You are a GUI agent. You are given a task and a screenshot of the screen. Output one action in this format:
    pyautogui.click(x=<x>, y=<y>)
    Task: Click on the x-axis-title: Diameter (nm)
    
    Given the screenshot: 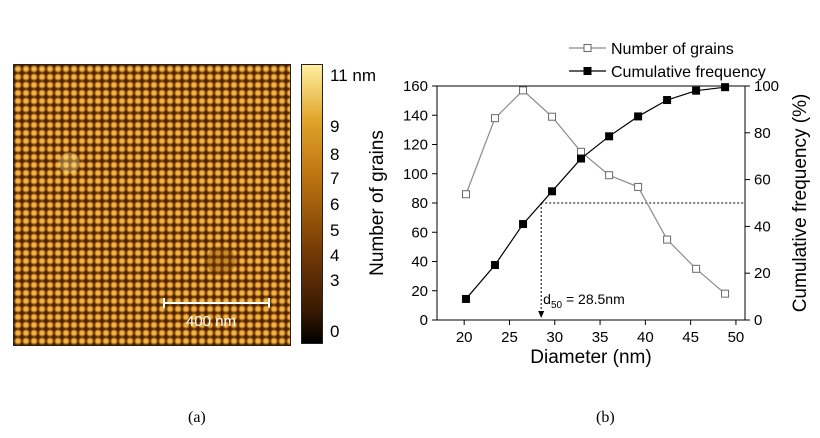 What is the action you would take?
    pyautogui.click(x=590, y=357)
    